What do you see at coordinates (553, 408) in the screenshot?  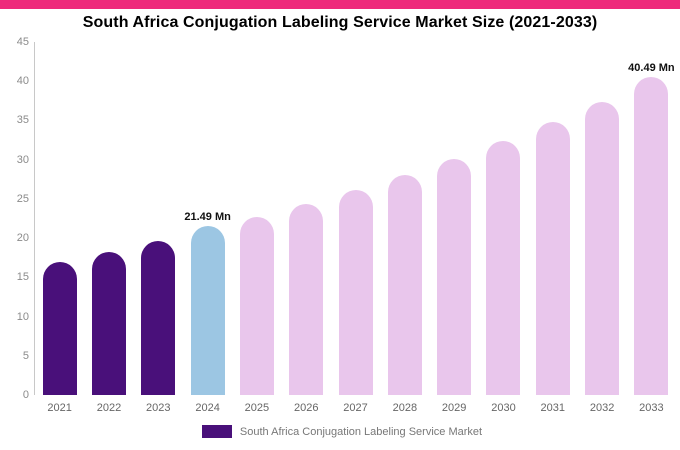 I see `x-tick-label-2031: 2031` at bounding box center [553, 408].